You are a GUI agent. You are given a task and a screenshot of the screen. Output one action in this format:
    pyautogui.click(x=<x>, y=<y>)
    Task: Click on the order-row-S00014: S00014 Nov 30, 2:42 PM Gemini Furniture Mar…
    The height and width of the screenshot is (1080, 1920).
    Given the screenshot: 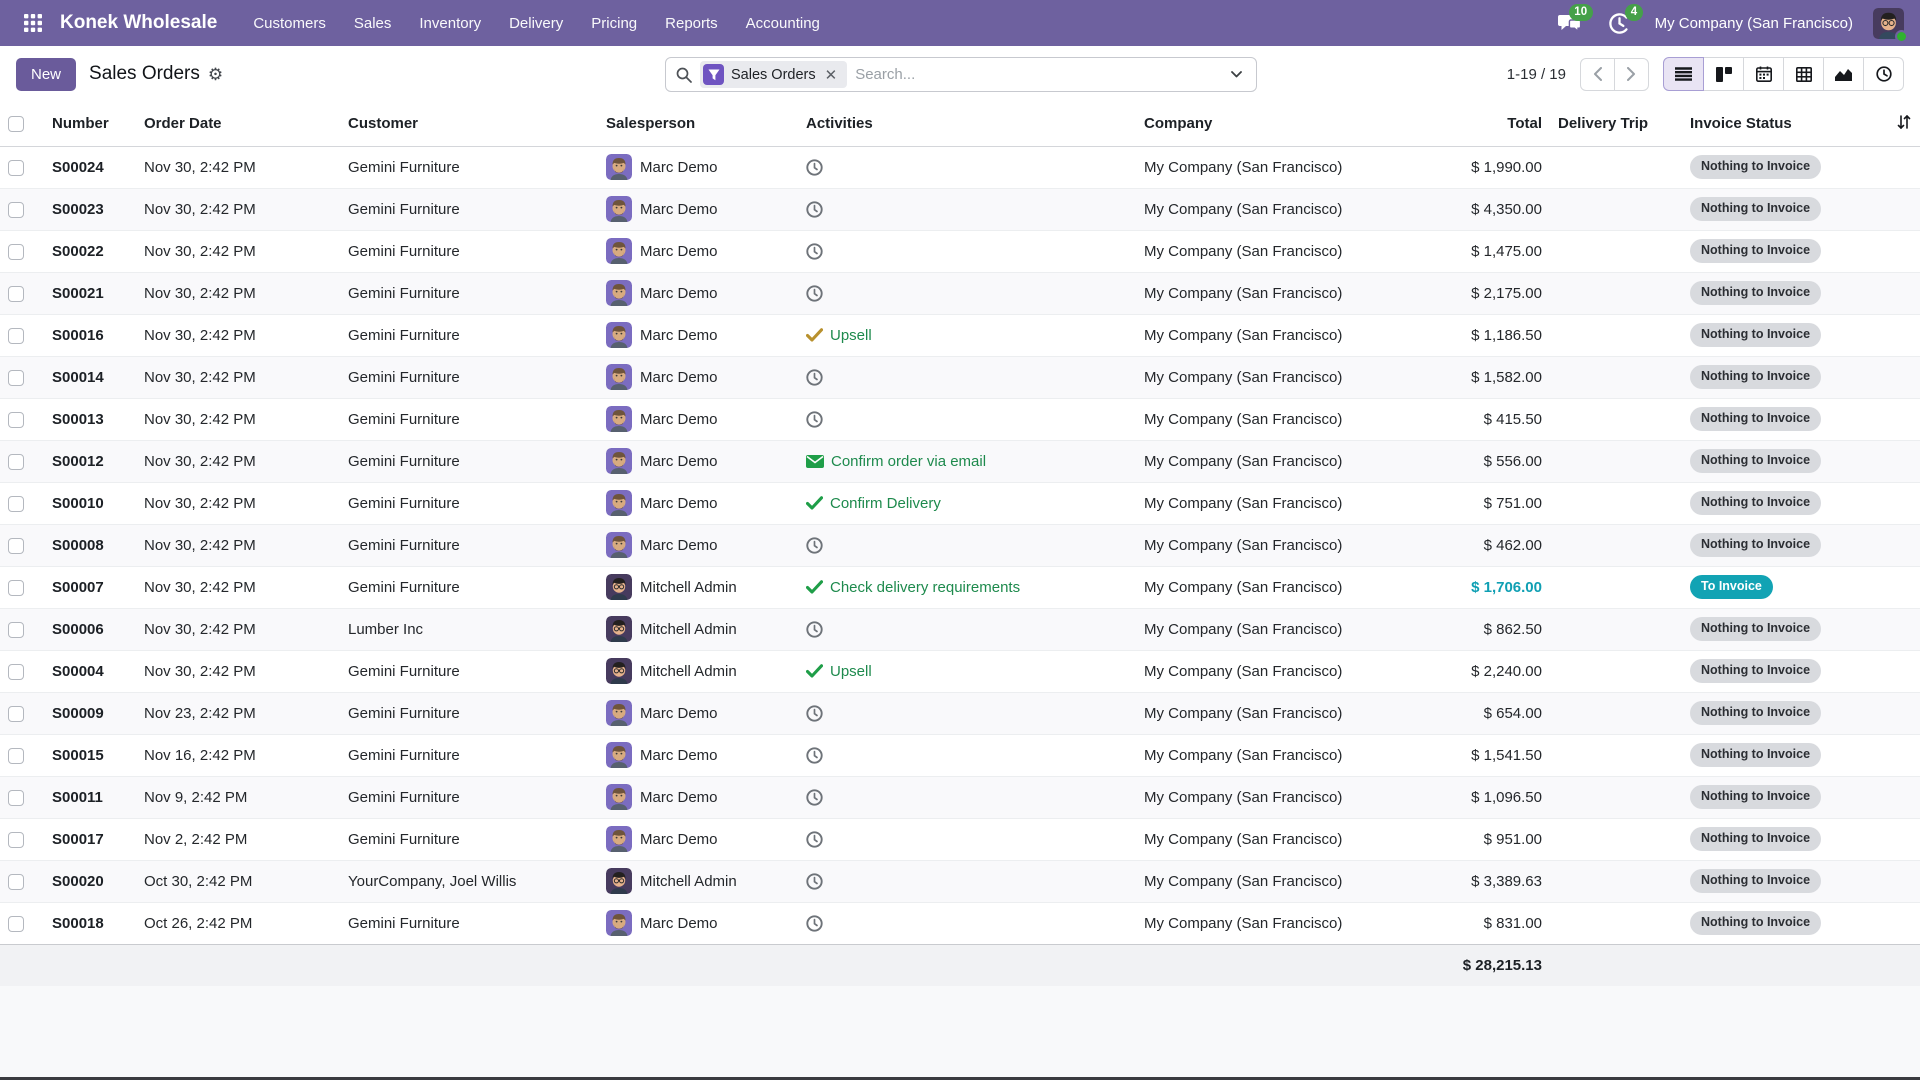 What is the action you would take?
    pyautogui.click(x=960, y=377)
    